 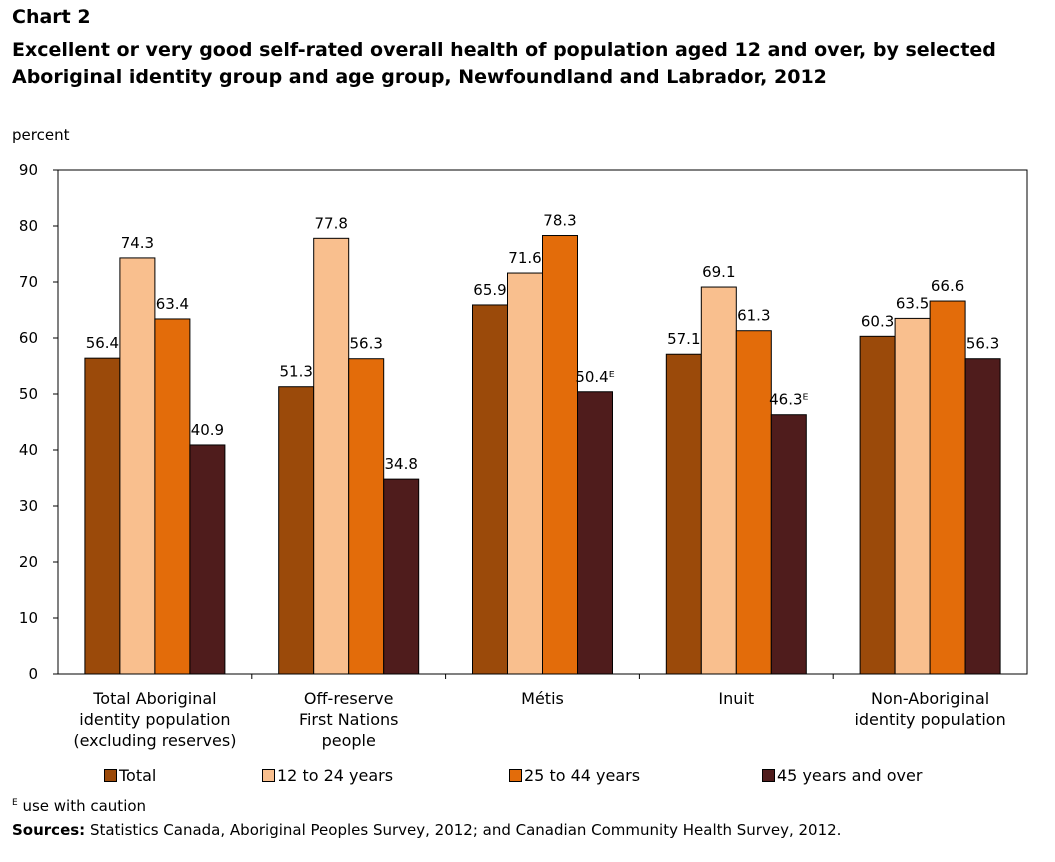 I want to click on data-label: 69.1, so click(x=718, y=272).